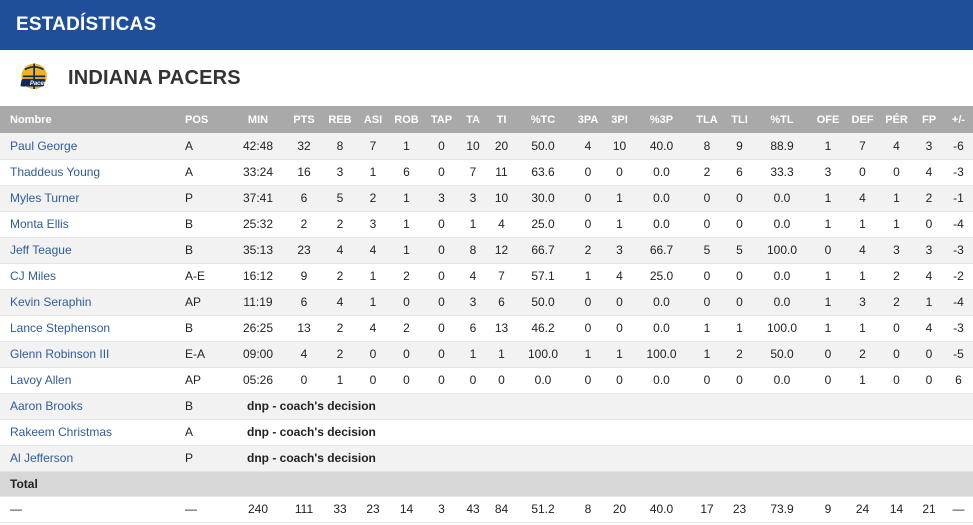 Image resolution: width=973 pixels, height=525 pixels. What do you see at coordinates (473, 198) in the screenshot?
I see `stat-cell: 3` at bounding box center [473, 198].